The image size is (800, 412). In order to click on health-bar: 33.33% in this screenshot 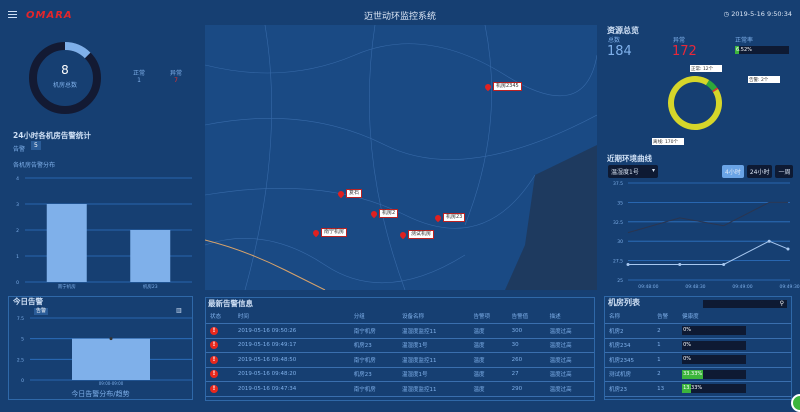, I will do `click(714, 374)`.